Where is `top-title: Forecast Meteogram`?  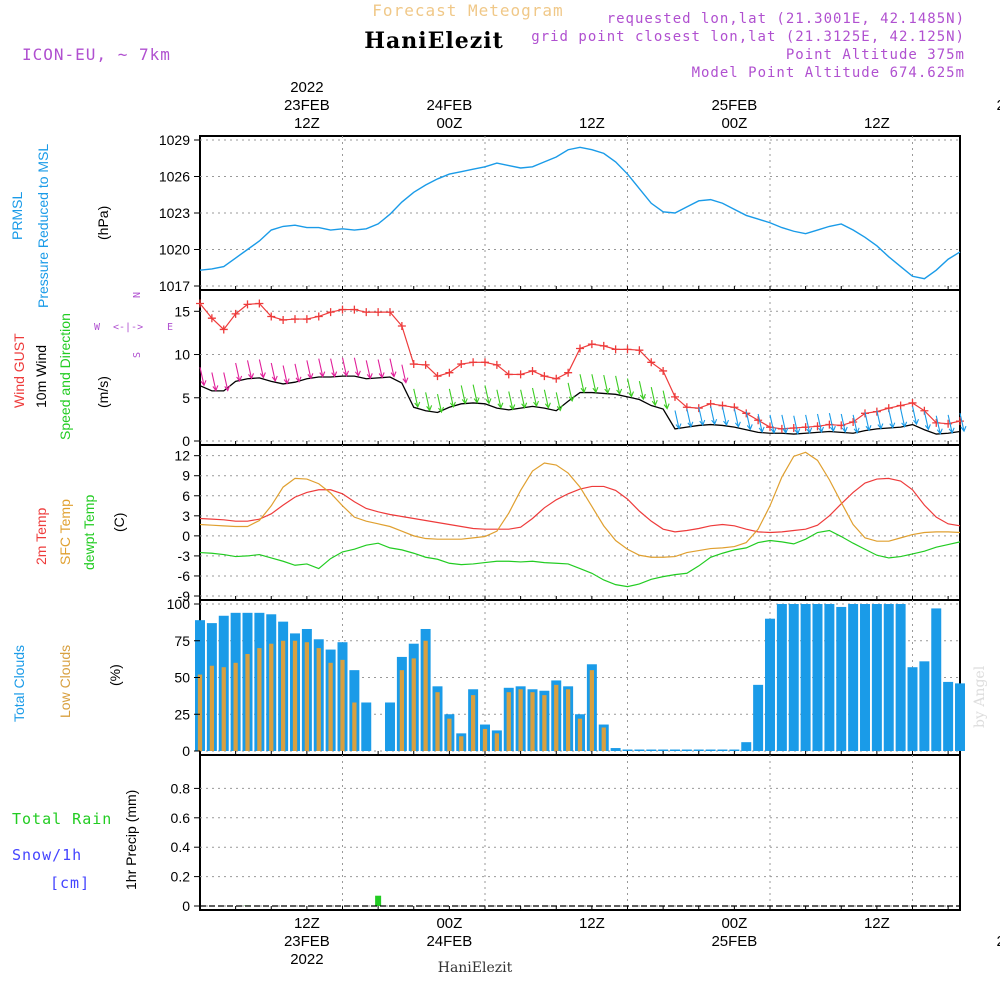
top-title: Forecast Meteogram is located at coordinates (467, 10).